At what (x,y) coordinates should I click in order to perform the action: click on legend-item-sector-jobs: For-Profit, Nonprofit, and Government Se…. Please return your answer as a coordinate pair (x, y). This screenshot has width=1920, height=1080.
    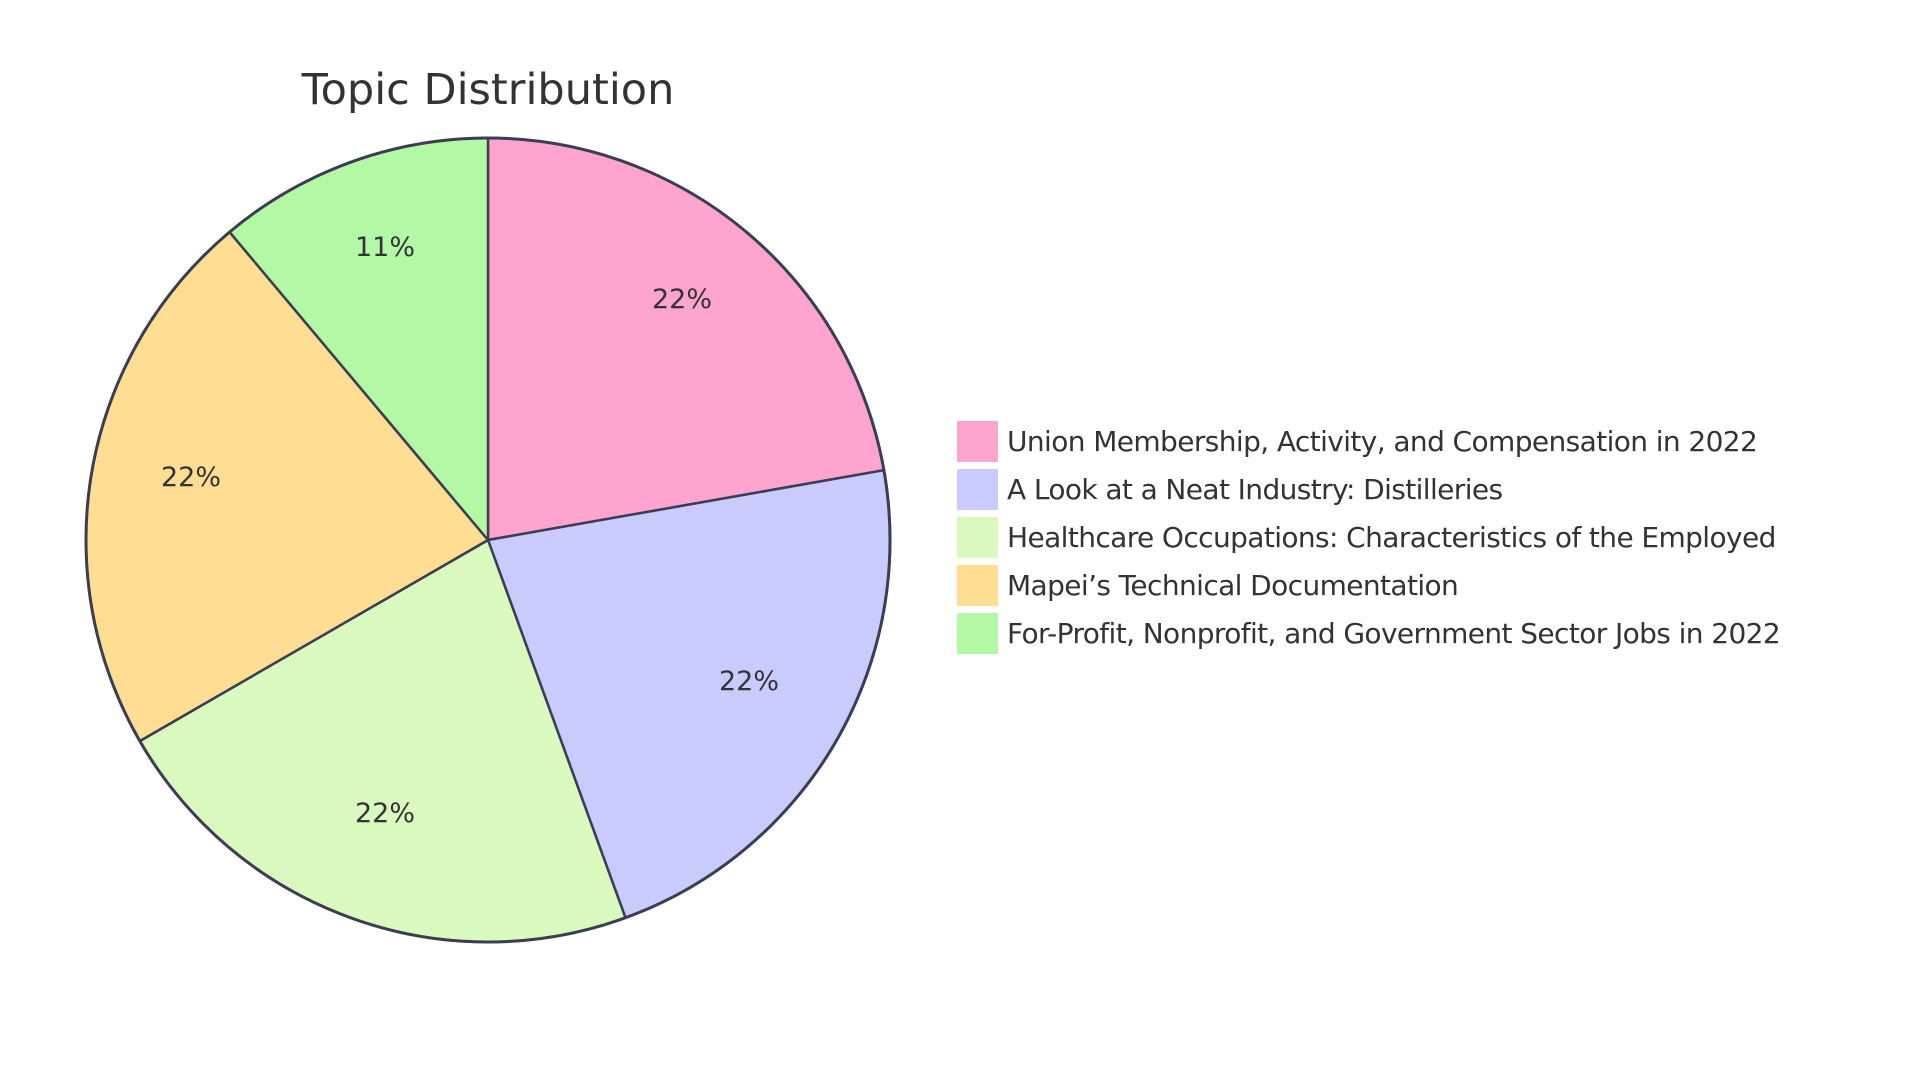
    Looking at the image, I should click on (1369, 633).